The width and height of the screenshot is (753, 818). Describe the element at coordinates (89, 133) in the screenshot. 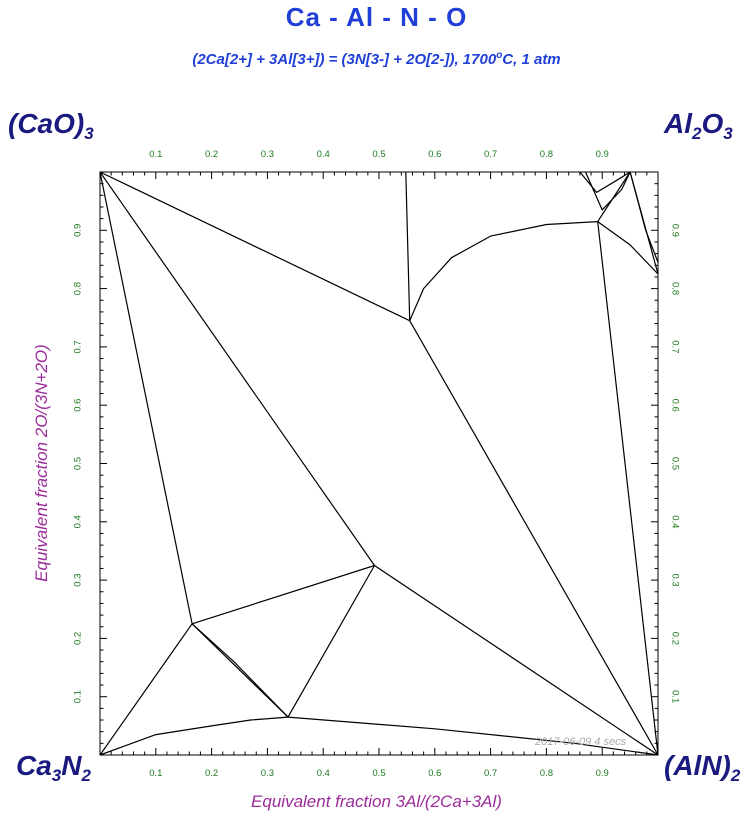

I see `corner-cao-sub: 3` at that location.